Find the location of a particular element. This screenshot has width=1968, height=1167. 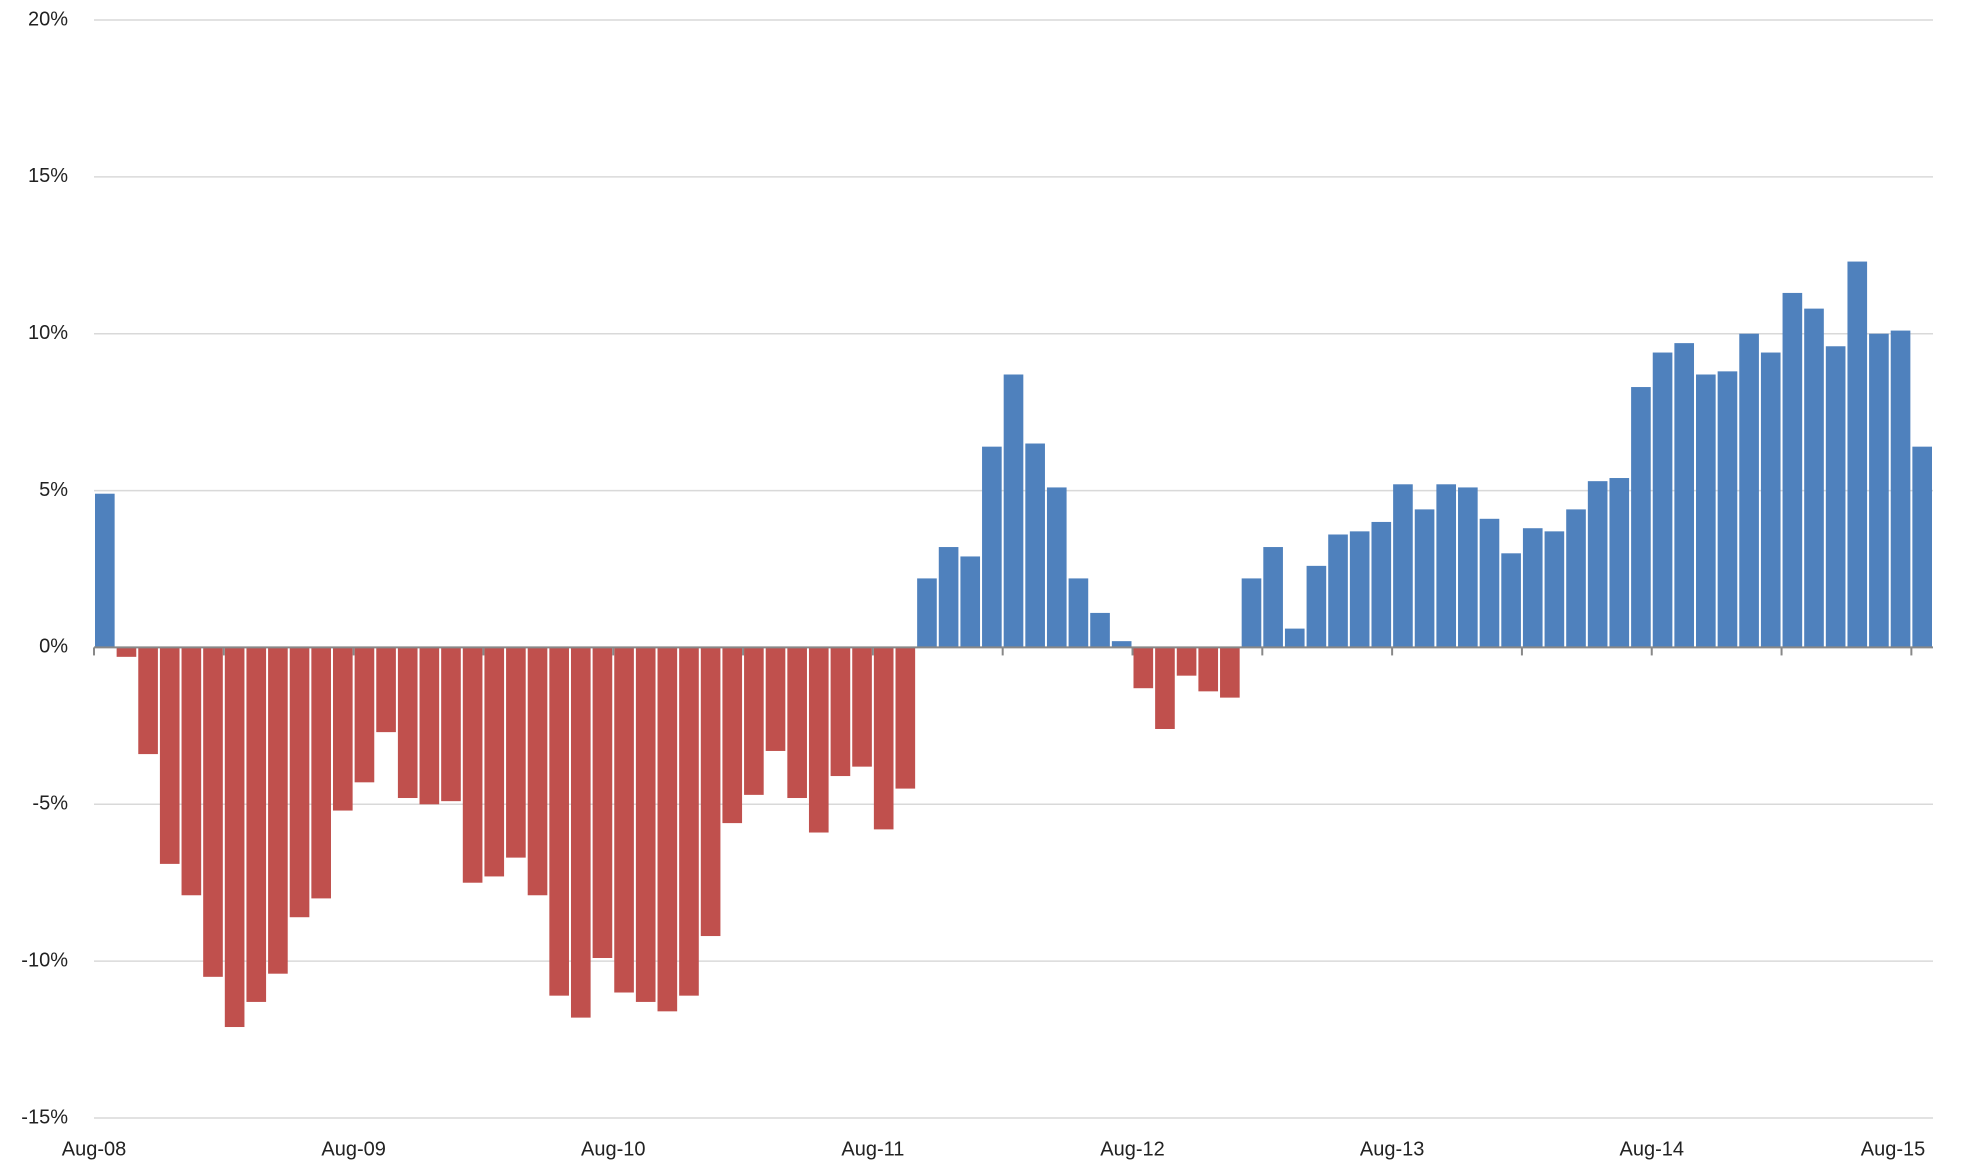

x-tick-label: Aug-13 is located at coordinates (1392, 1149).